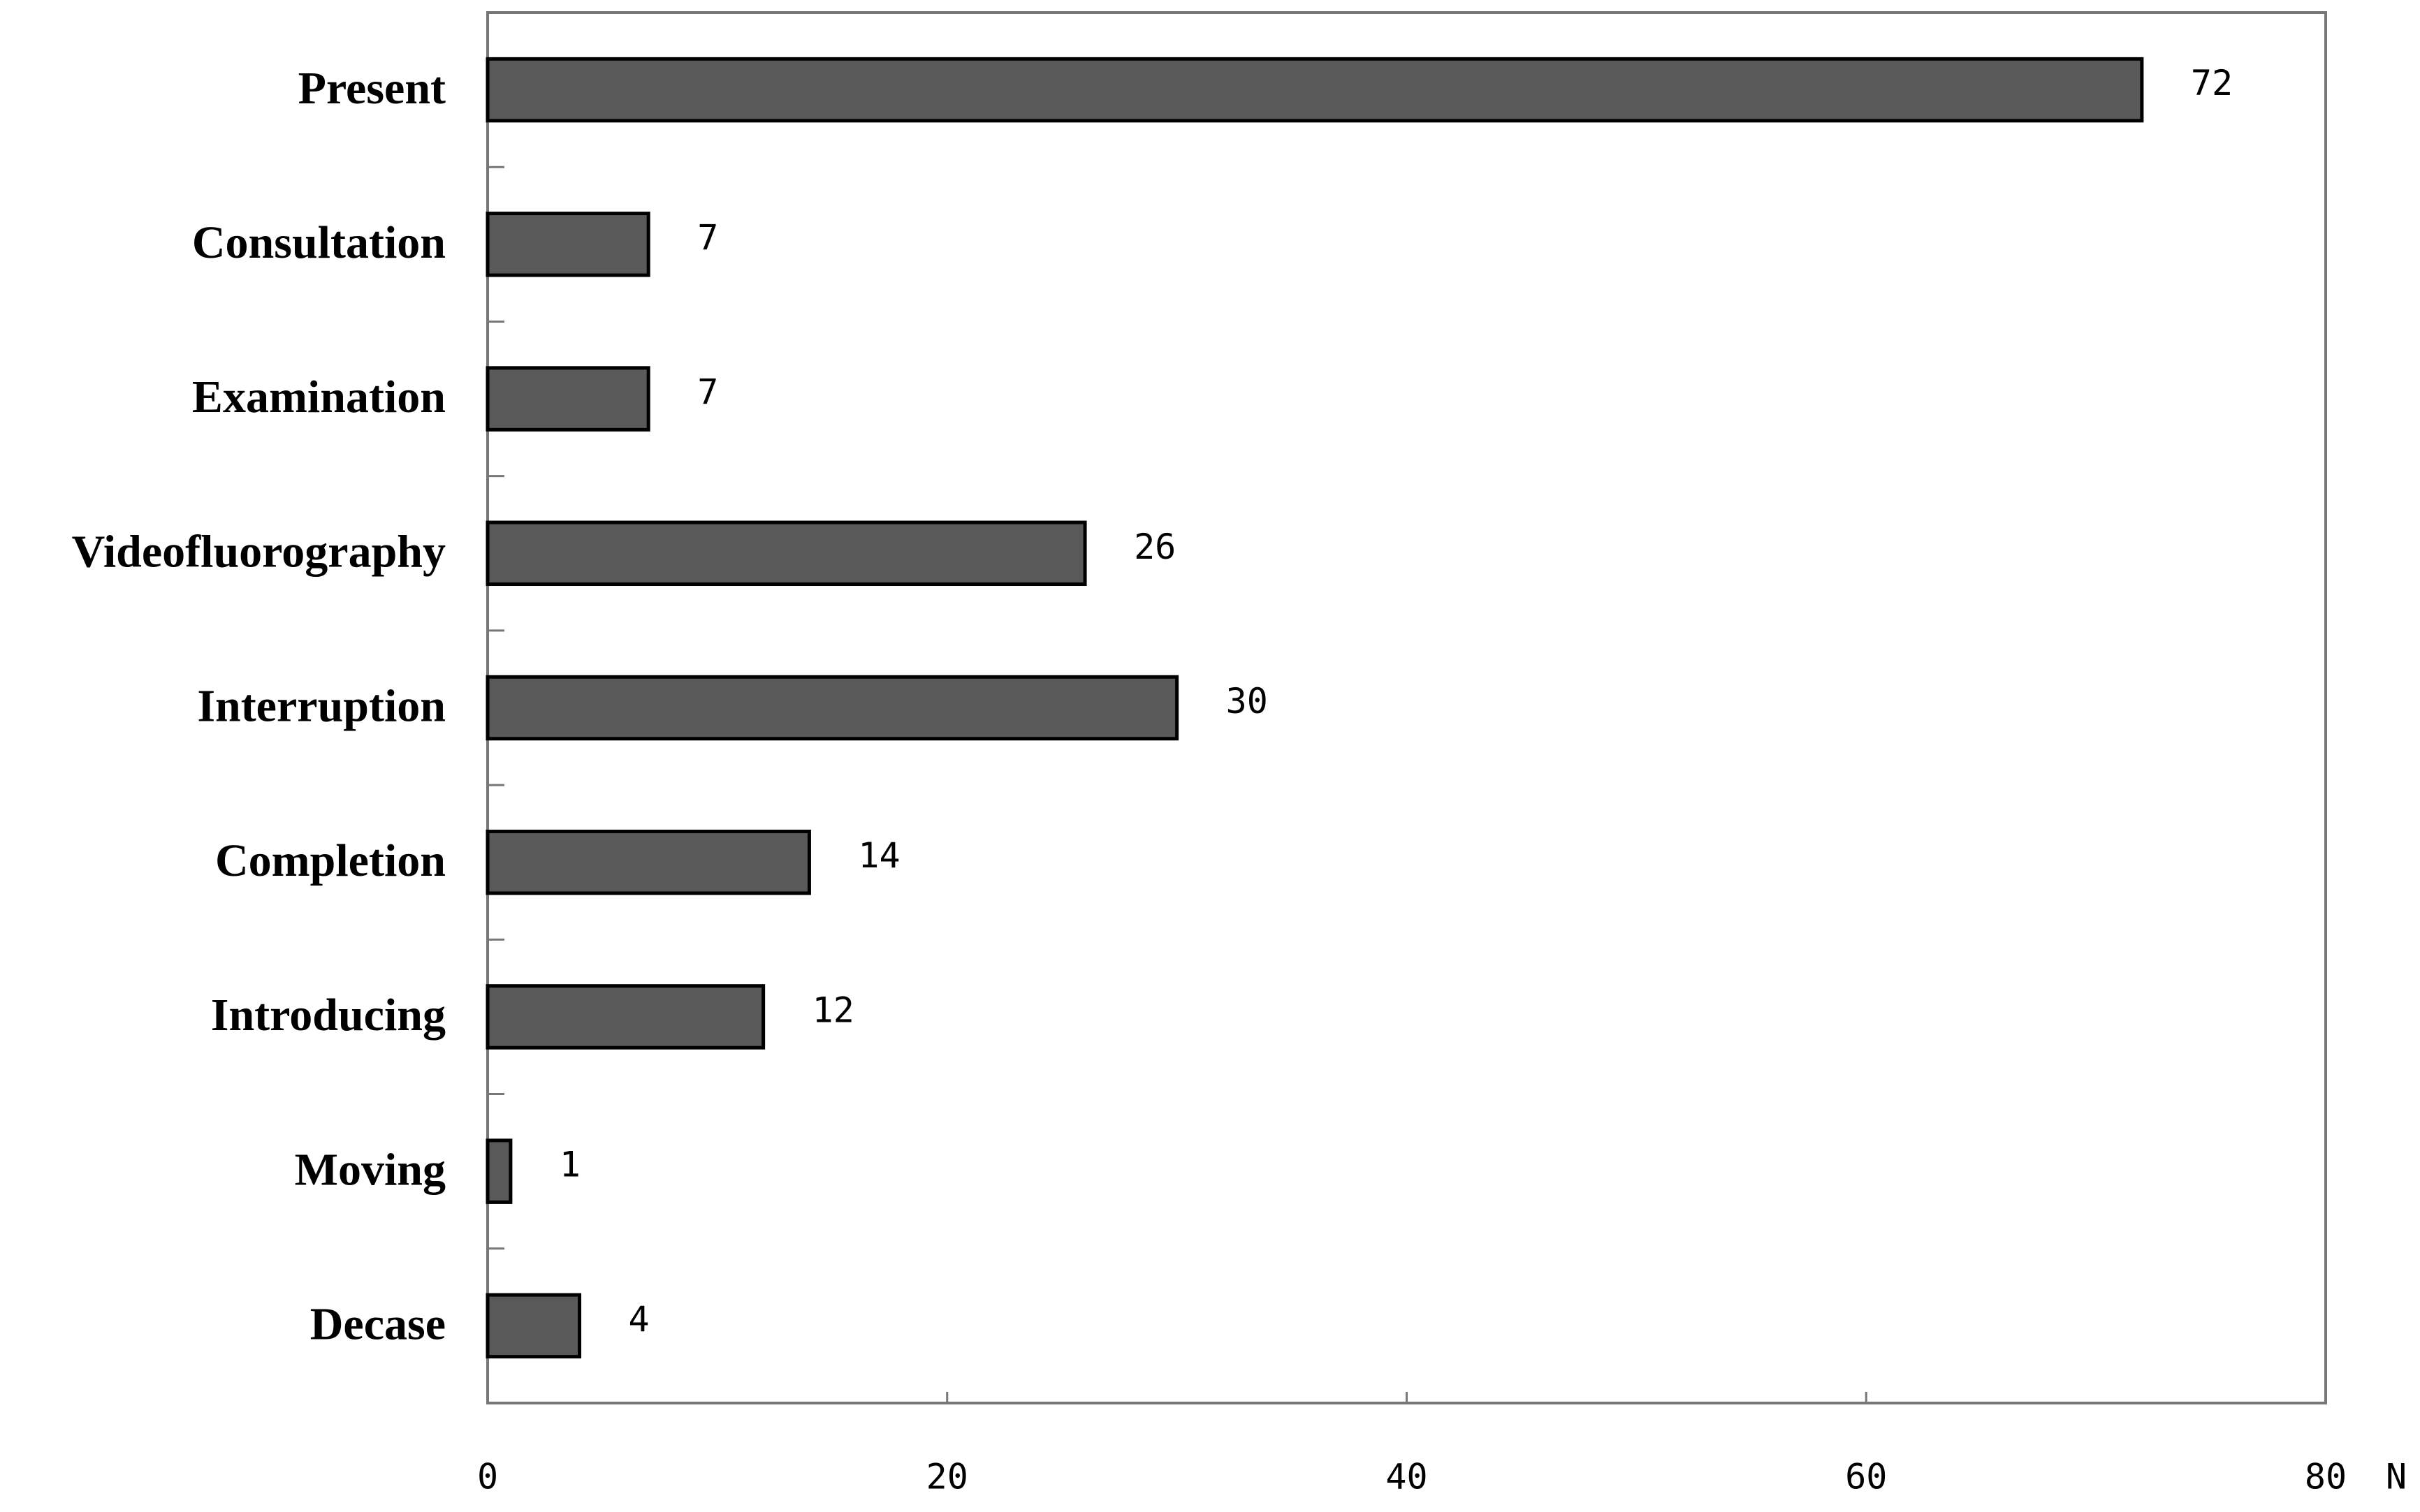 The width and height of the screenshot is (2420, 1512). I want to click on value-label: 30, so click(1247, 701).